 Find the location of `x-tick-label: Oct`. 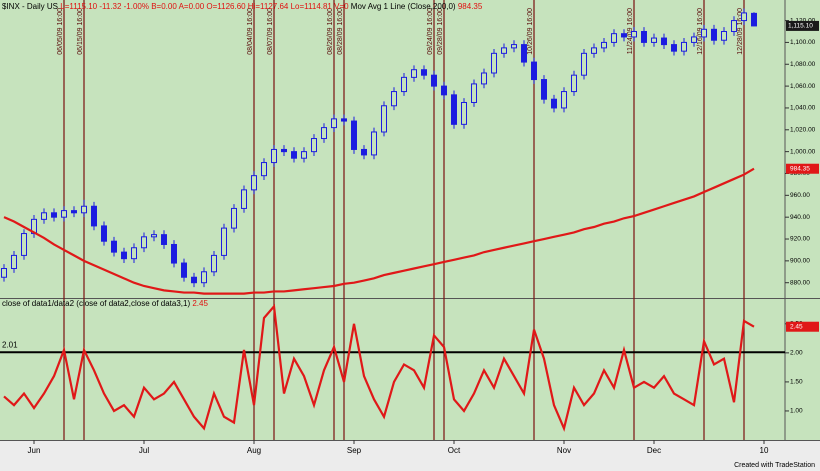

x-tick-label: Oct is located at coordinates (454, 450).